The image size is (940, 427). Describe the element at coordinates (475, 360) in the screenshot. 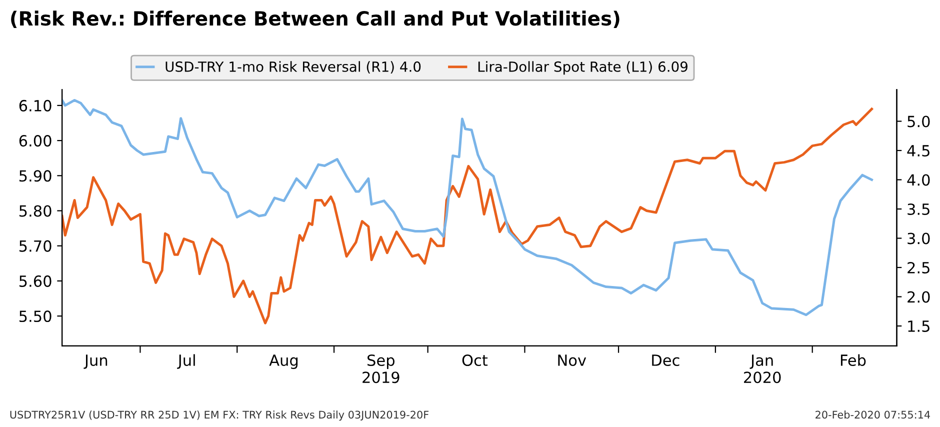

I see `x-tick-label: Oct` at that location.